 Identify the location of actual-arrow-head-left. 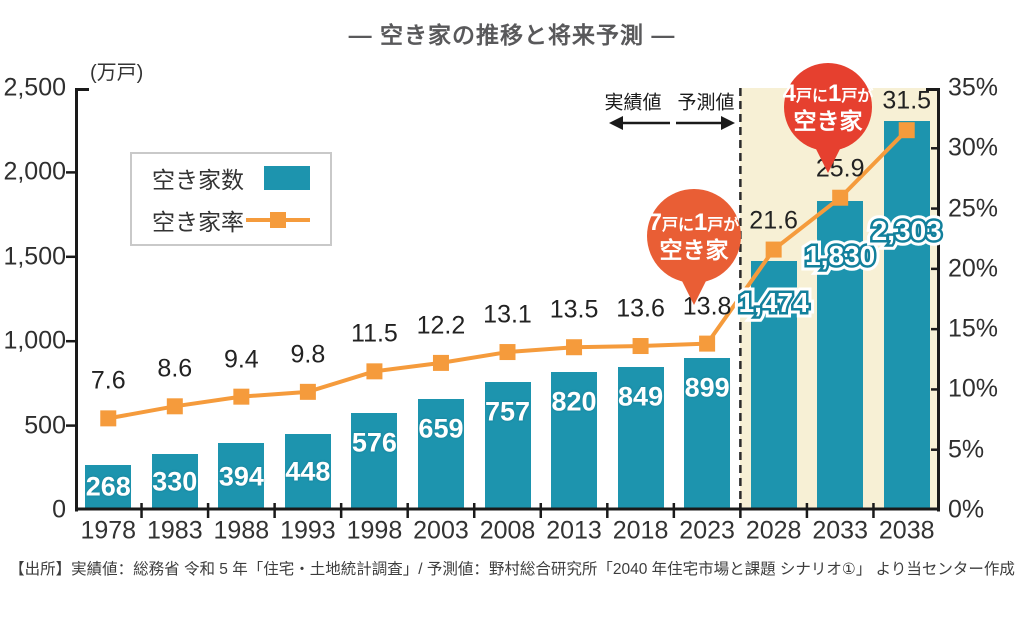
(616, 123).